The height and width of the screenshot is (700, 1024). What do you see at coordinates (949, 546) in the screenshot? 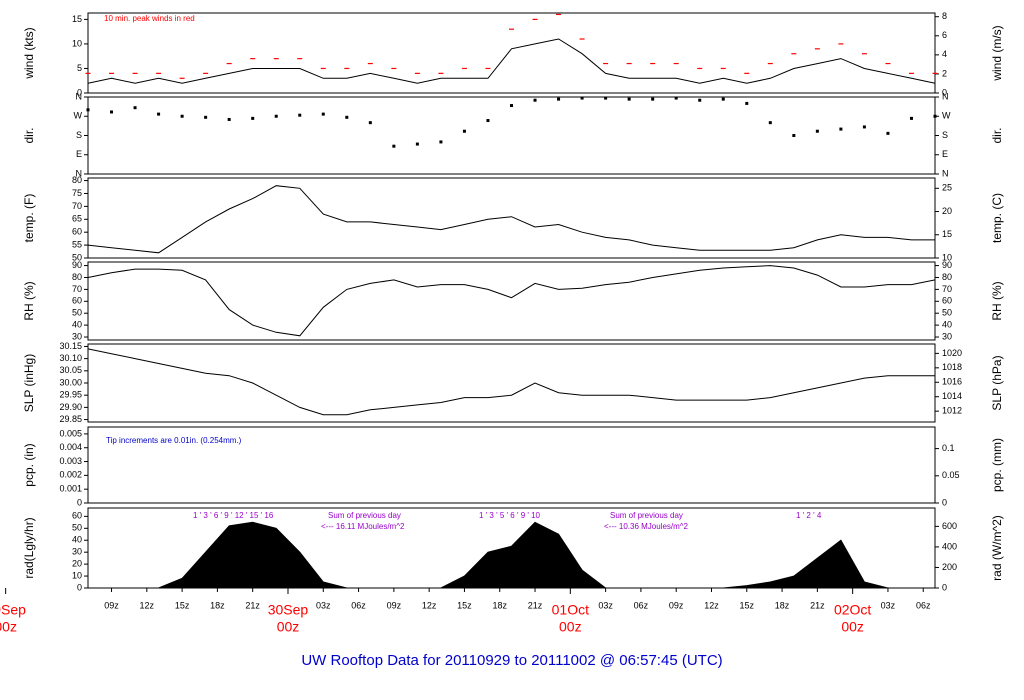
I see `y2-tick-label: 400` at bounding box center [949, 546].